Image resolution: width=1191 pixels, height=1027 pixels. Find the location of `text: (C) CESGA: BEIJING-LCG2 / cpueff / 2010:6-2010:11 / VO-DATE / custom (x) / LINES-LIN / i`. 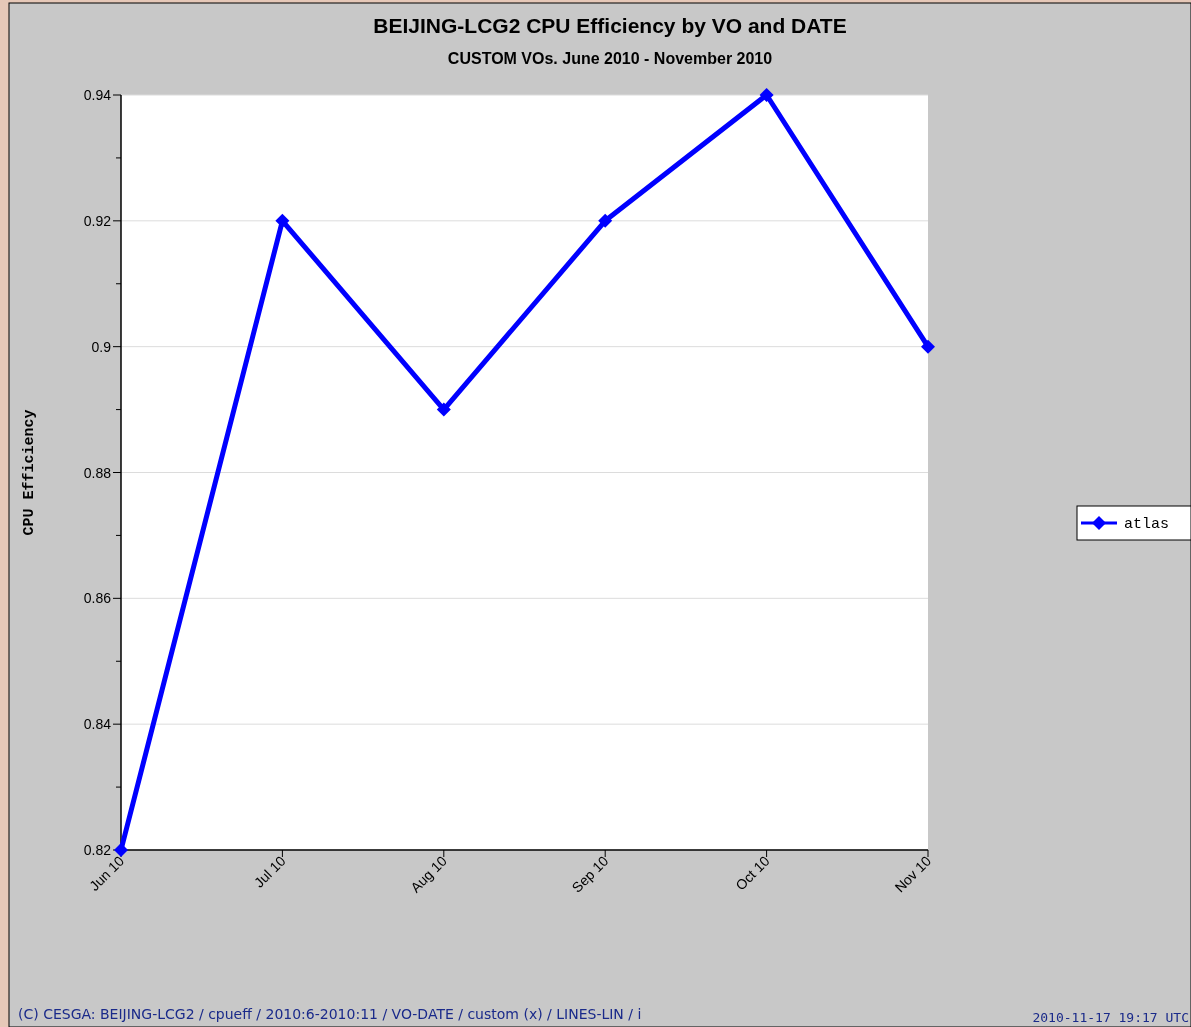

text: (C) CESGA: BEIJING-LCG2 / cpueff / 2010:6-2010:11 / VO-DATE / custom (x) / LINES-LIN / i is located at coordinates (330, 1014).